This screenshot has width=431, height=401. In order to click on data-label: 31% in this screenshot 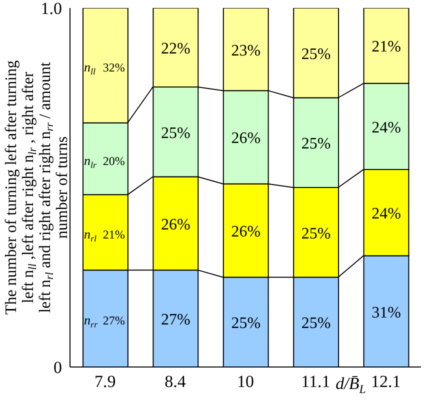, I will do `click(386, 313)`.